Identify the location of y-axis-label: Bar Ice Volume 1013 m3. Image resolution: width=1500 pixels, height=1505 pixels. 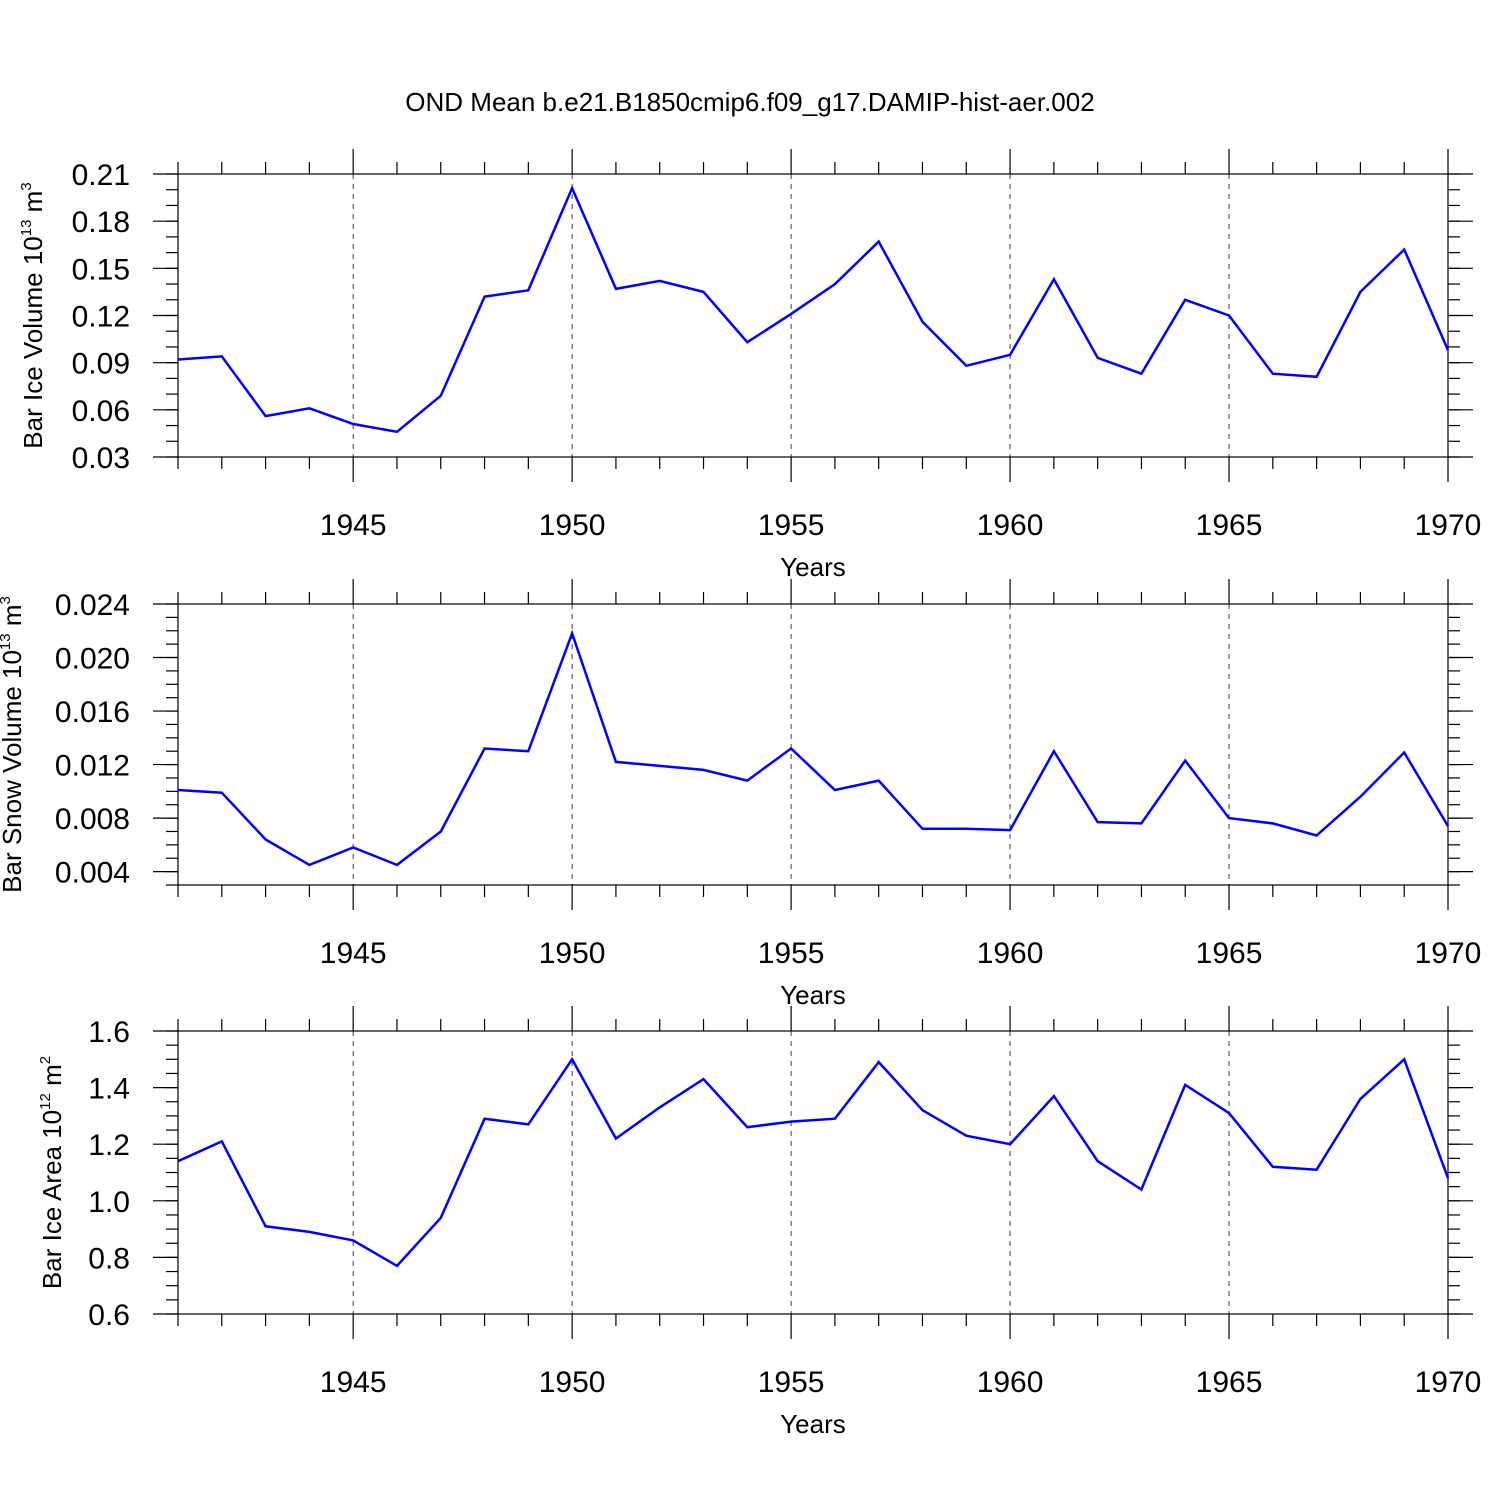
(33, 315).